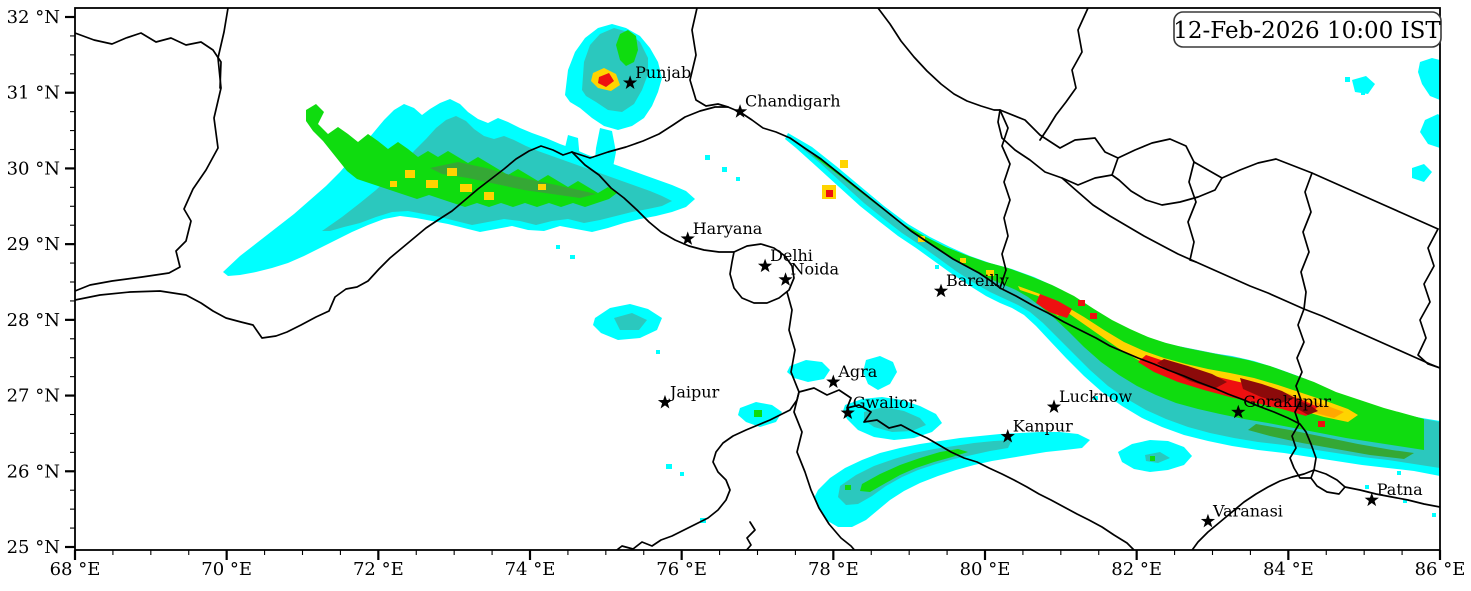  What do you see at coordinates (681, 569) in the screenshot?
I see `x-axis-tick-label: 76 °E` at bounding box center [681, 569].